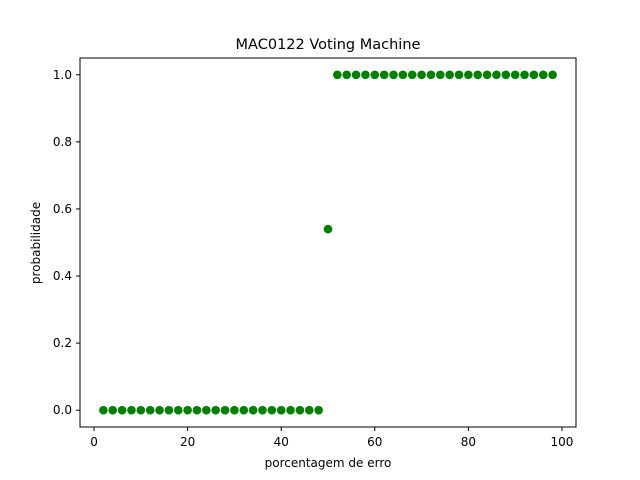 The image size is (640, 480). I want to click on y-tick-label: 0.0, so click(62, 410).